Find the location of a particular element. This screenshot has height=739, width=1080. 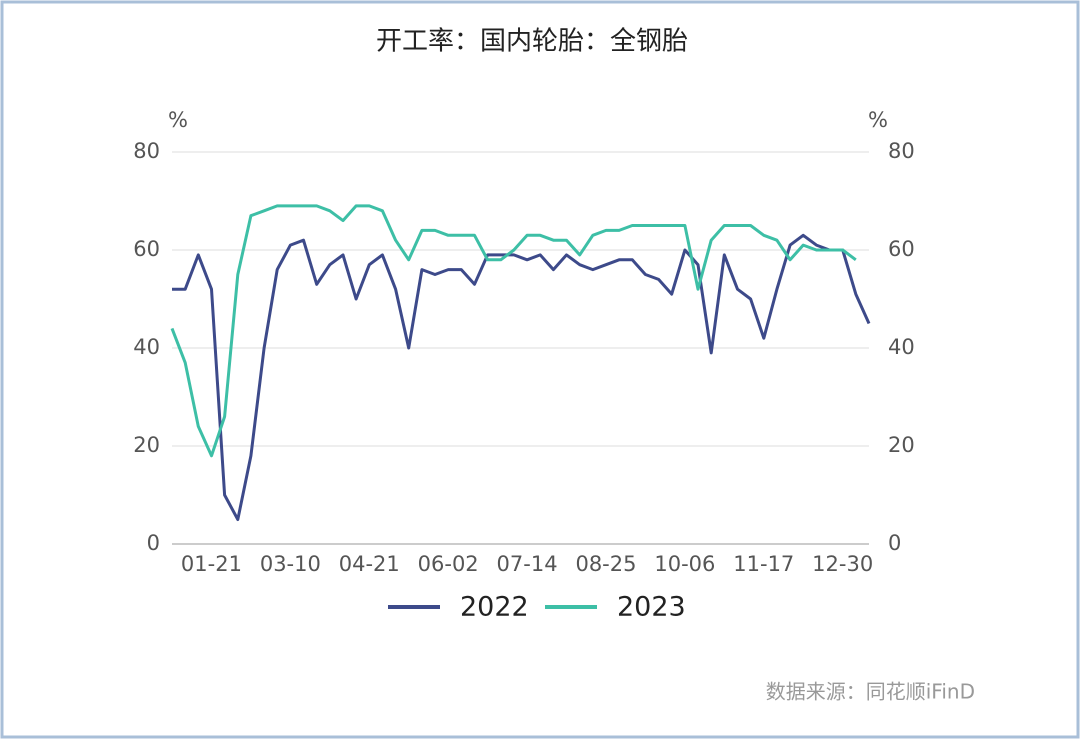

legend-label: 2023 is located at coordinates (651, 607).